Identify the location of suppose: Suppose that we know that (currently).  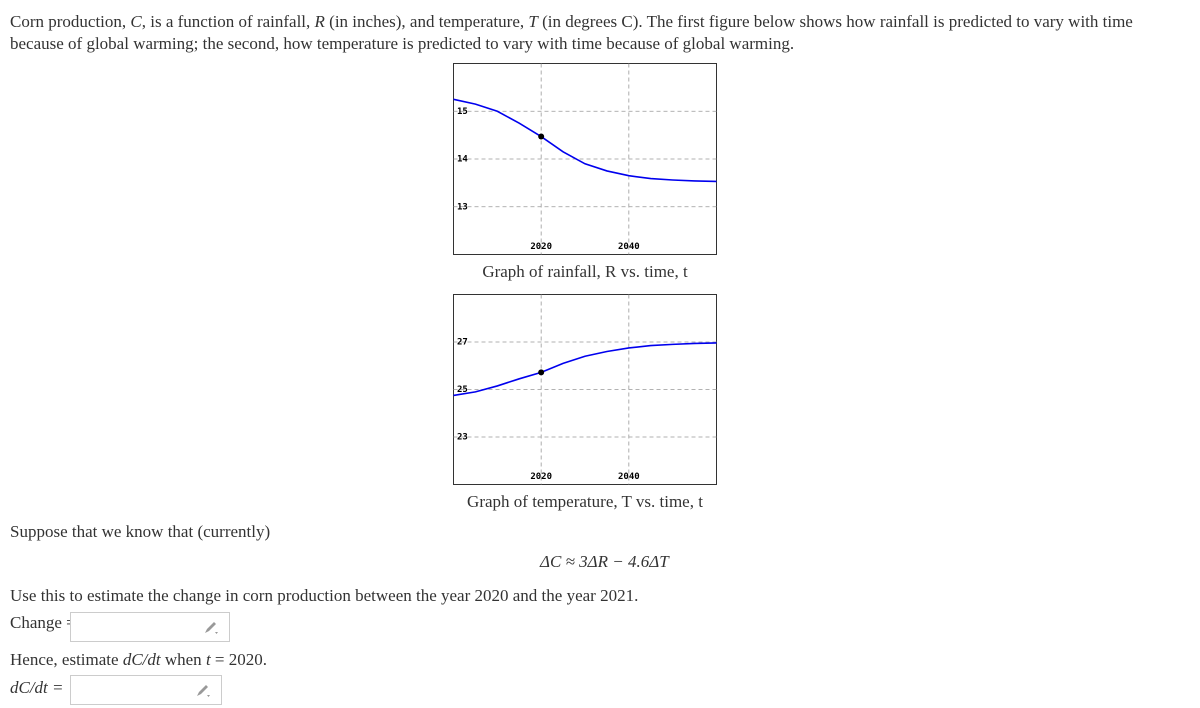
(140, 531).